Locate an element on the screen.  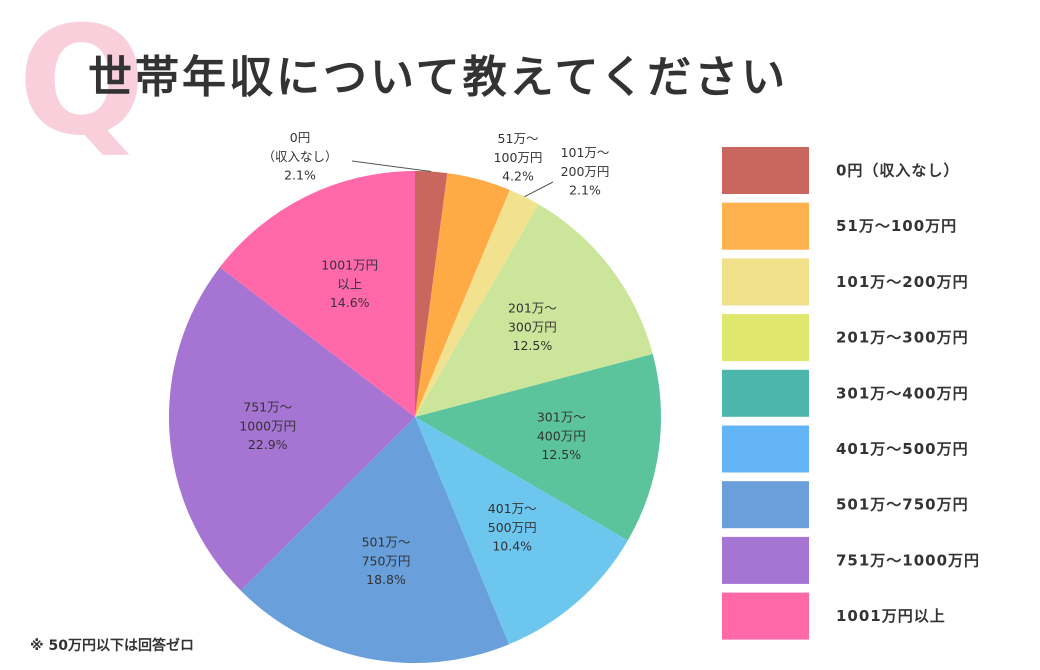
slice-label: 0円（収入なし） is located at coordinates (299, 147).